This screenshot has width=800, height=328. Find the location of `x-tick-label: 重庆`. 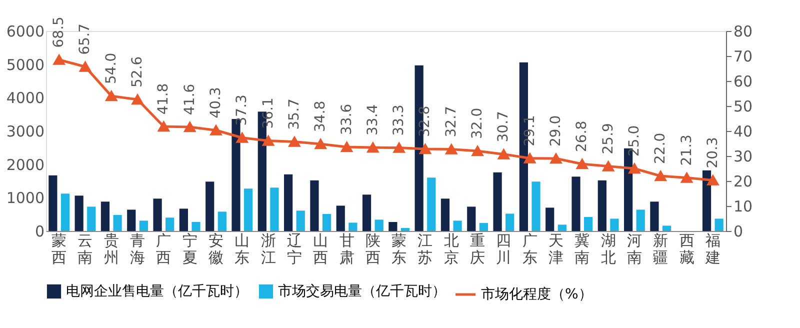

x-tick-label: 重庆 is located at coordinates (478, 249).